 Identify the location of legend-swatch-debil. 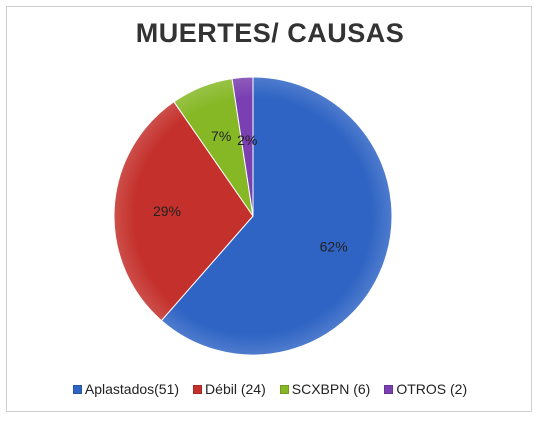
(198, 389).